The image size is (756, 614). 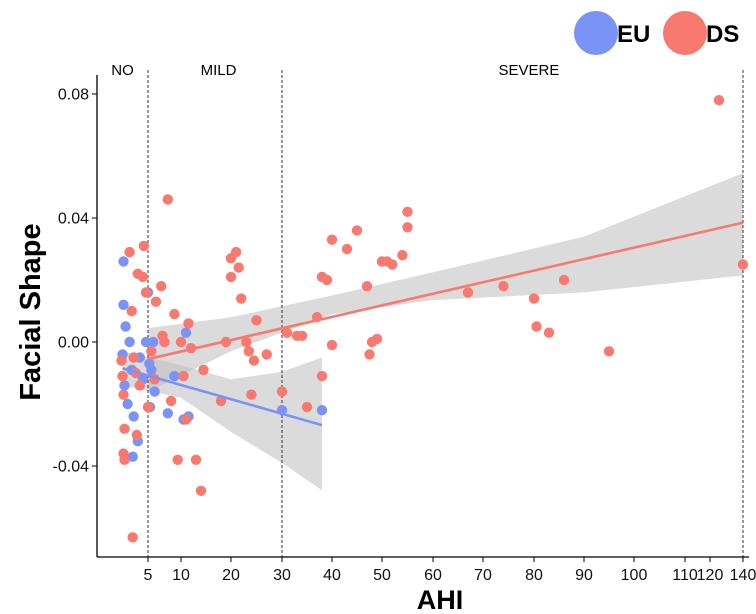 What do you see at coordinates (534, 575) in the screenshot?
I see `x-tick-label: 80` at bounding box center [534, 575].